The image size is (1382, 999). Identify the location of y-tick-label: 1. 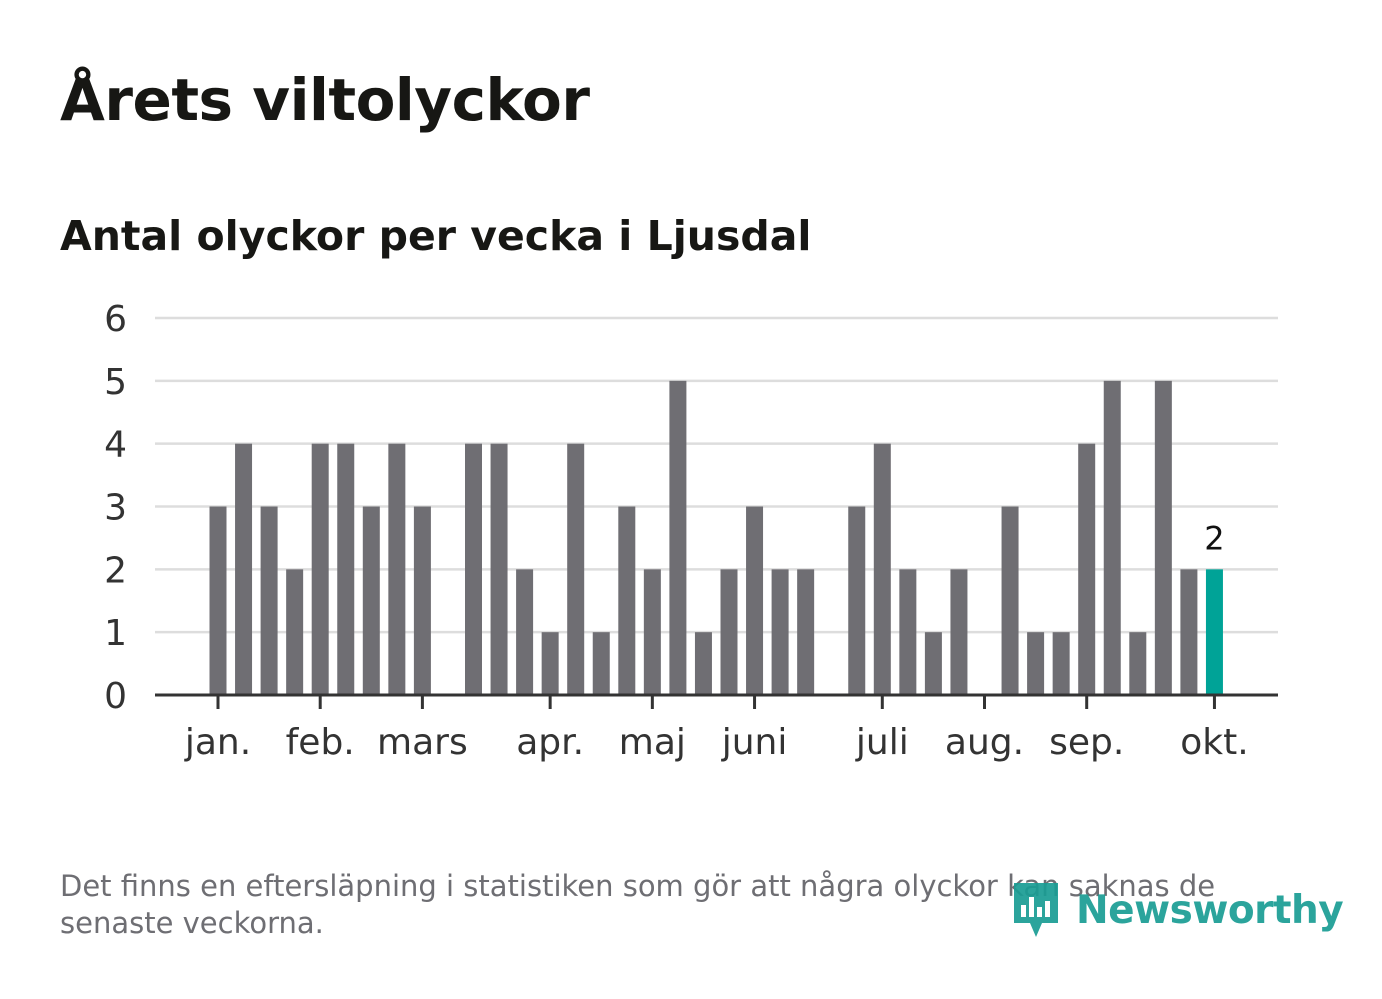
(115, 633).